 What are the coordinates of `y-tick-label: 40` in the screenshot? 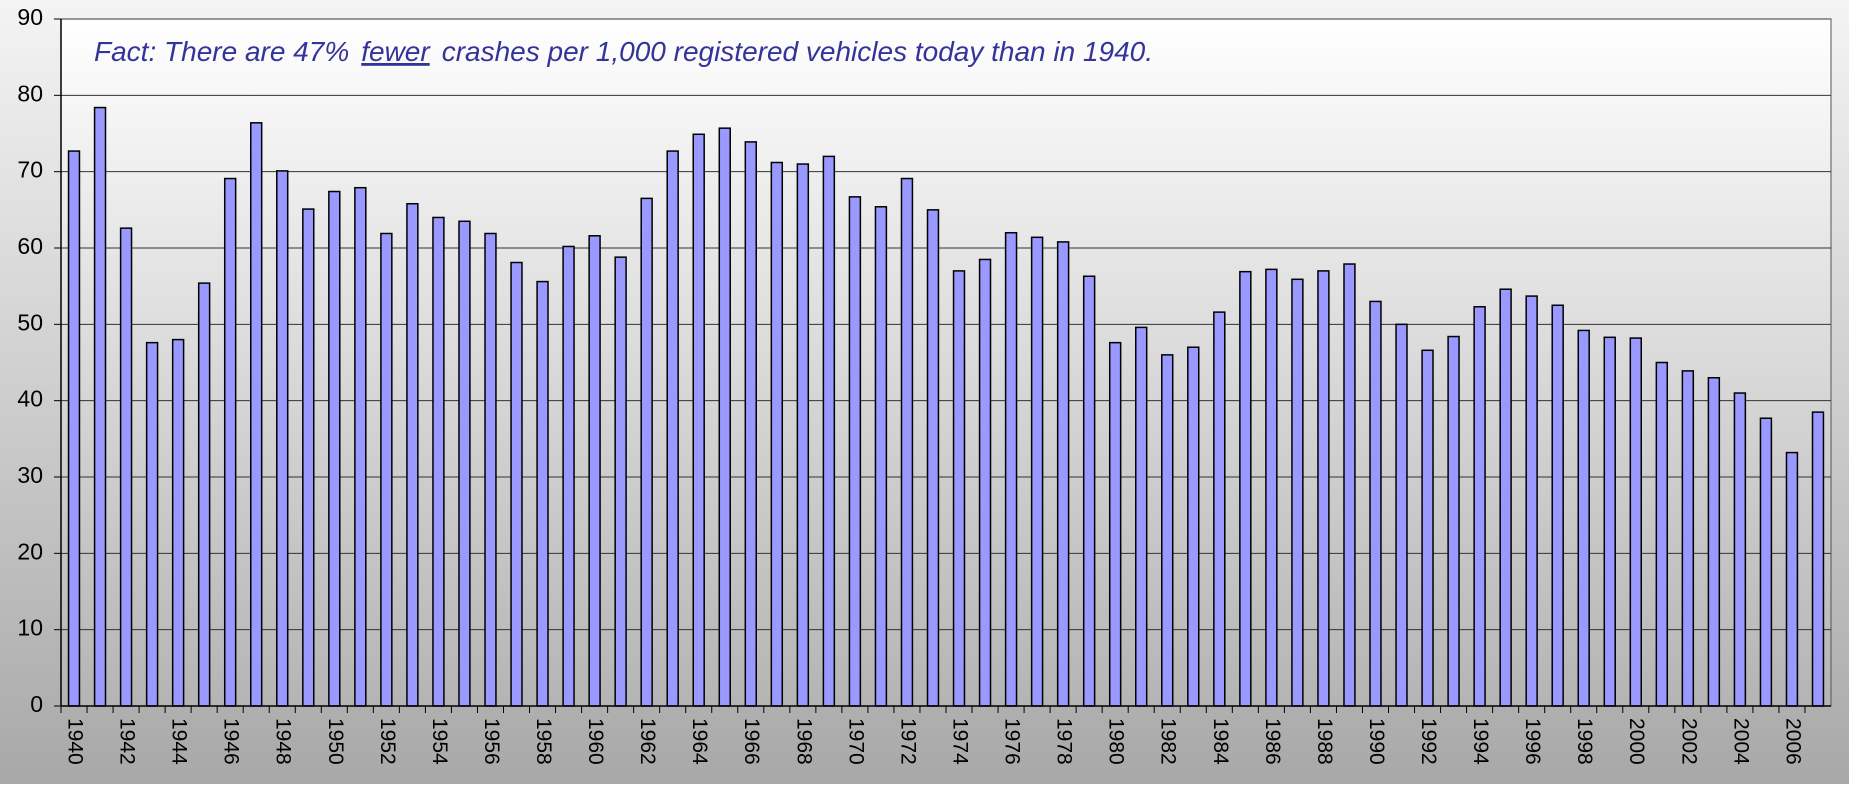 It's located at (30, 399).